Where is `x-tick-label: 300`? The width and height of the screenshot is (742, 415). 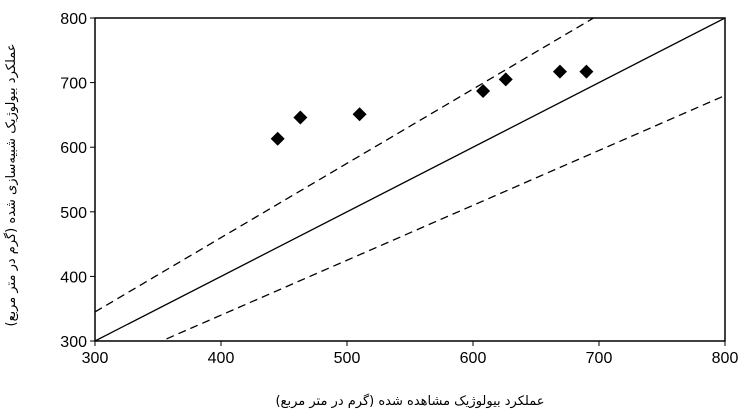 x-tick-label: 300 is located at coordinates (95, 358).